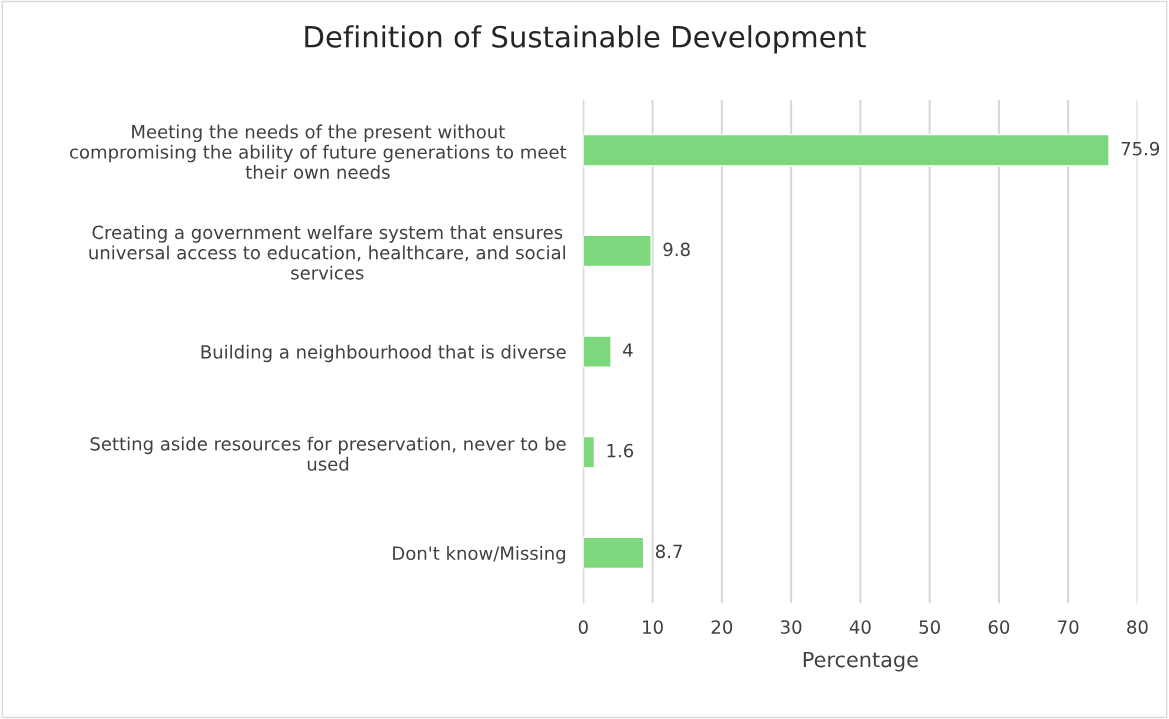  What do you see at coordinates (383, 353) in the screenshot?
I see `y-tick-label: Building a neighbourhood that is diverse` at bounding box center [383, 353].